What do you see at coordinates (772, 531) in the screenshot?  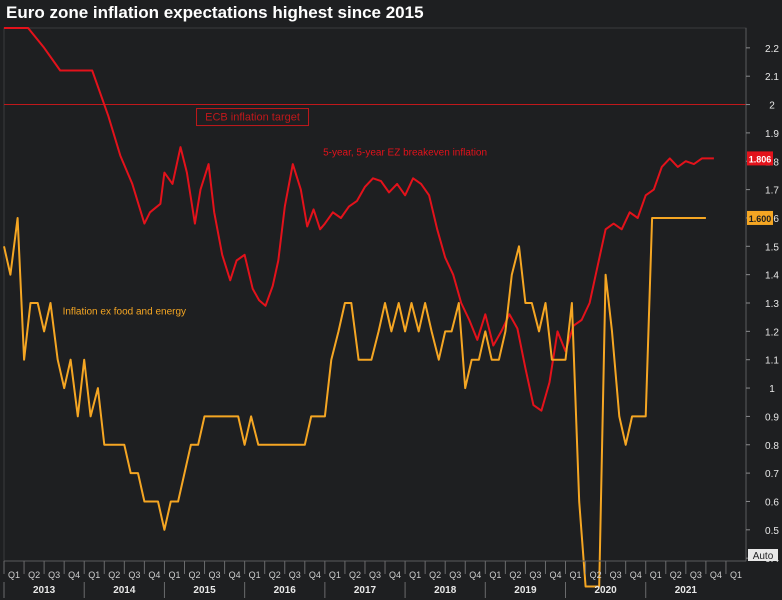 I see `y-tick-label: 0.5` at bounding box center [772, 531].